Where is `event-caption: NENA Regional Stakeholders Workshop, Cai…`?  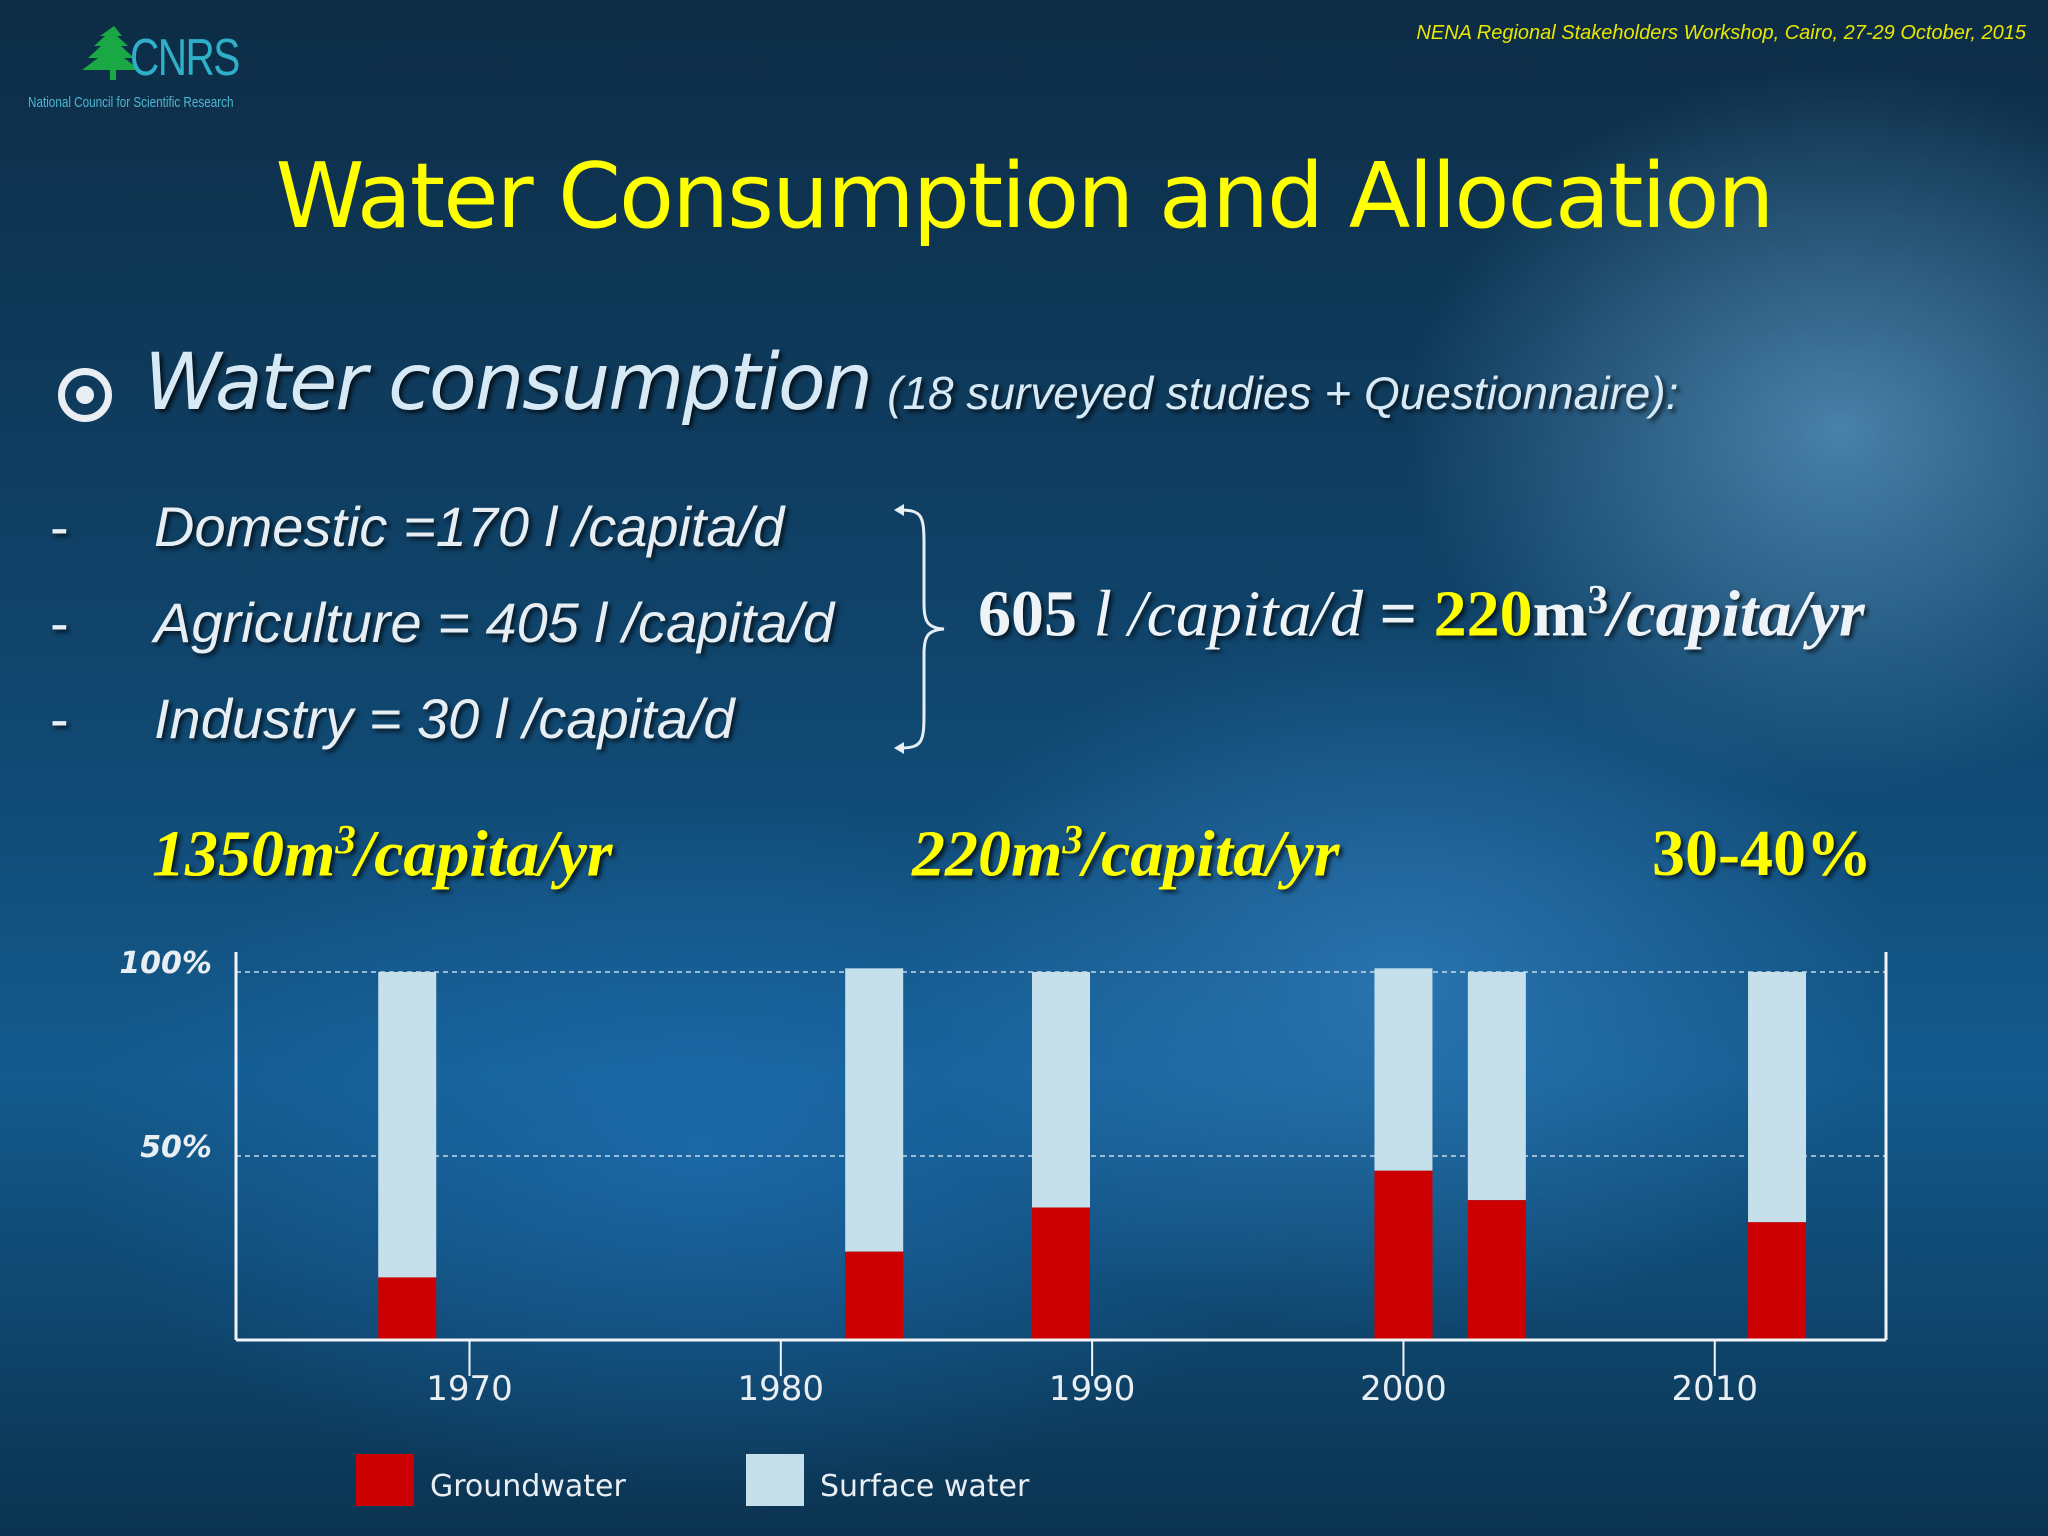
event-caption: NENA Regional Stakeholders Workshop, Cai… is located at coordinates (1721, 33).